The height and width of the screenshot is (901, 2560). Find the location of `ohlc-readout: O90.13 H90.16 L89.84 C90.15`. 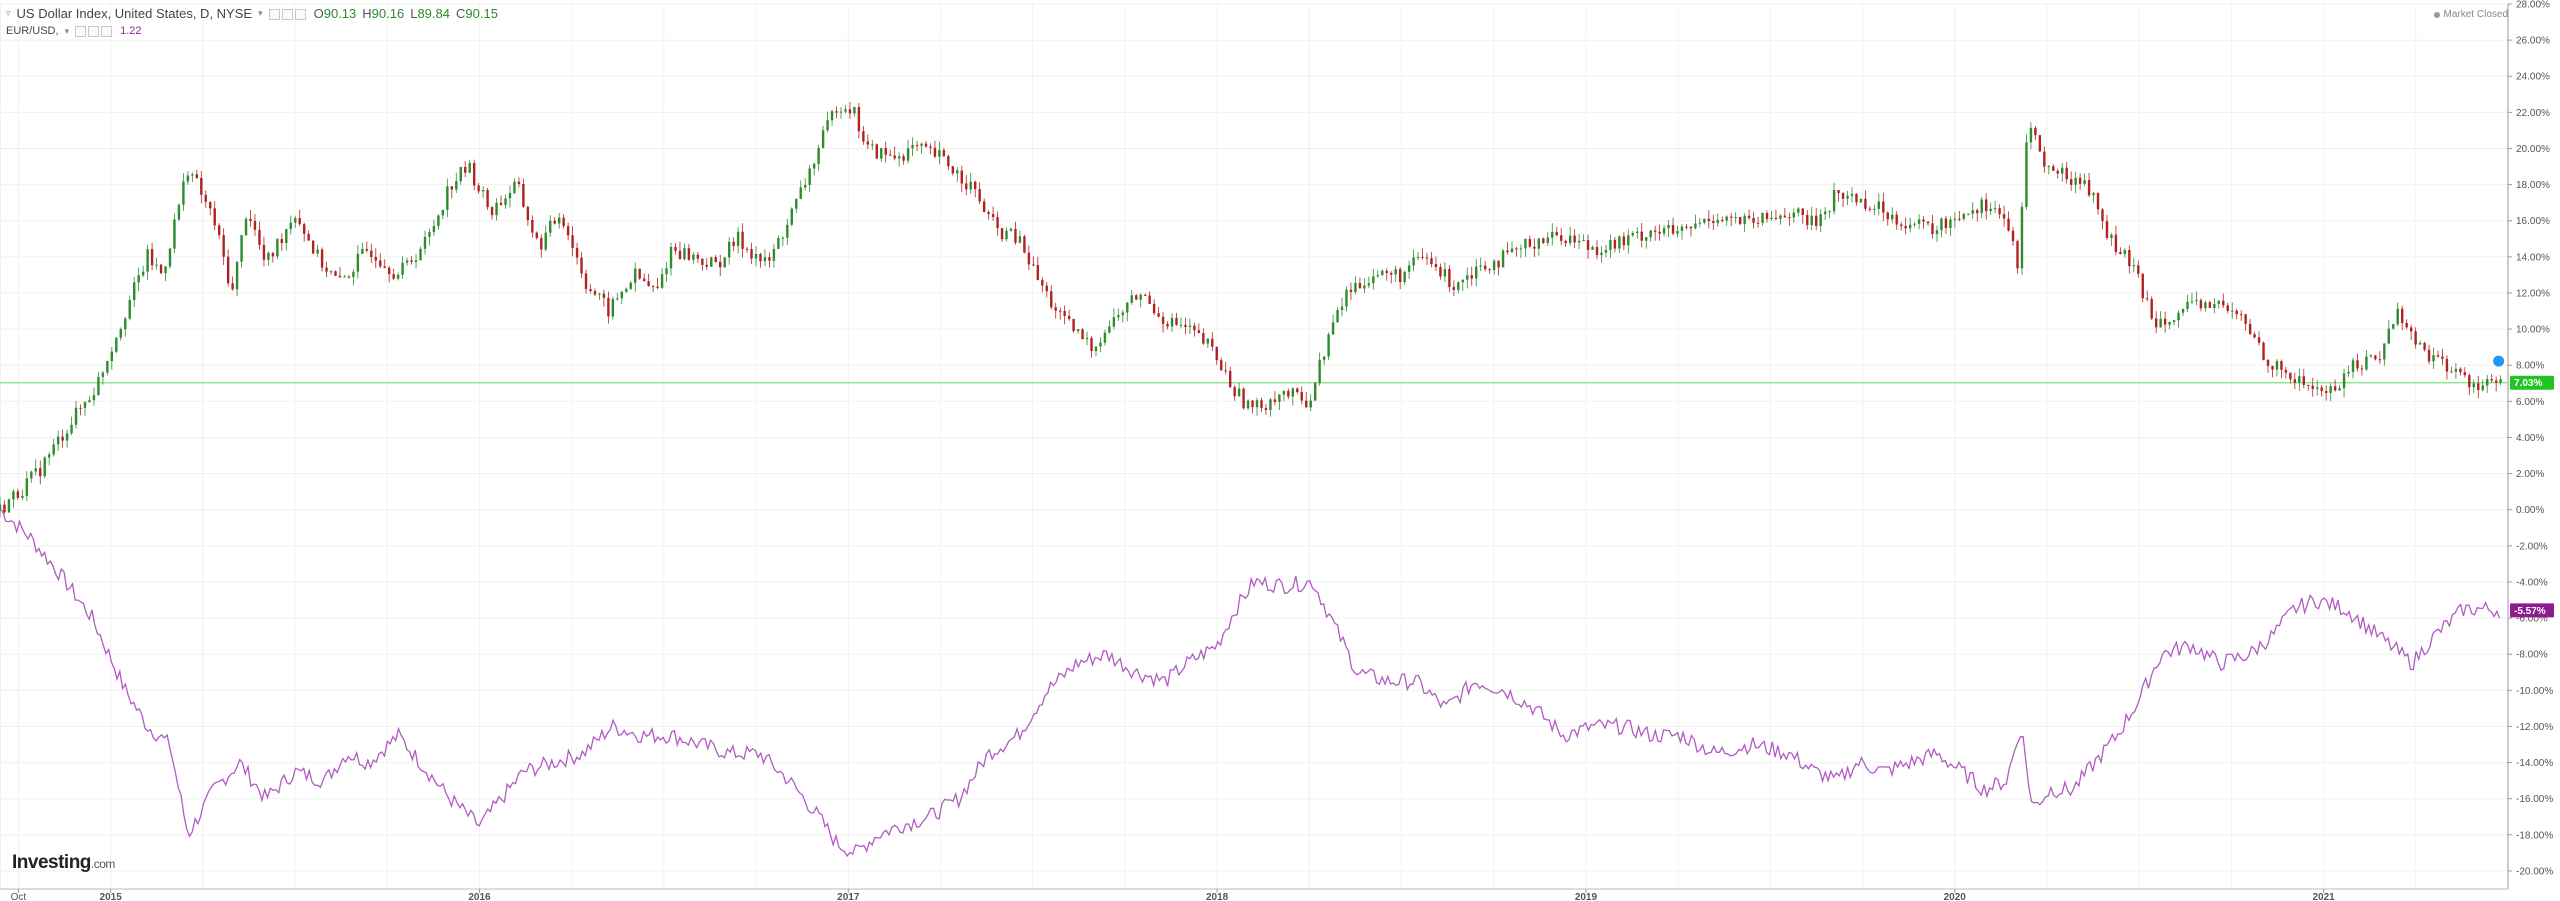

ohlc-readout: O90.13 H90.16 L89.84 C90.15 is located at coordinates (409, 13).